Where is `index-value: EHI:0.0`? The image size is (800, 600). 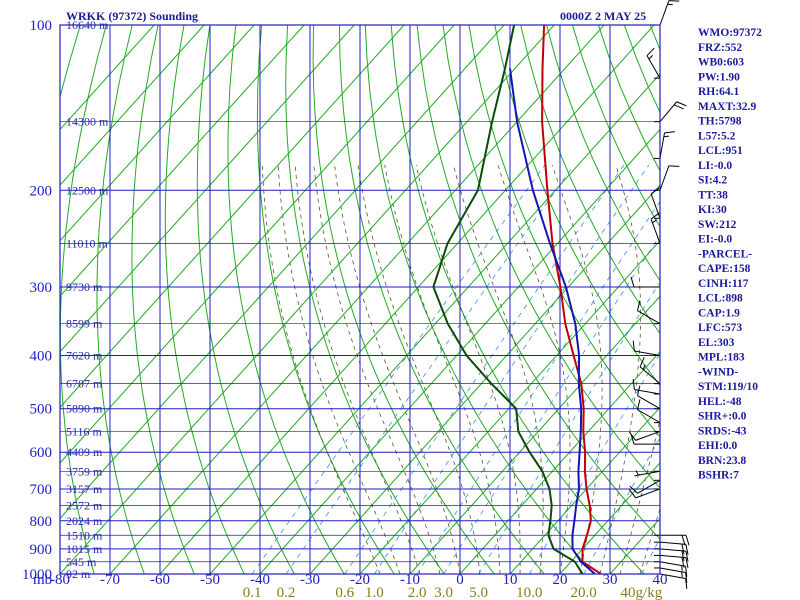
index-value: EHI:0.0 is located at coordinates (718, 446).